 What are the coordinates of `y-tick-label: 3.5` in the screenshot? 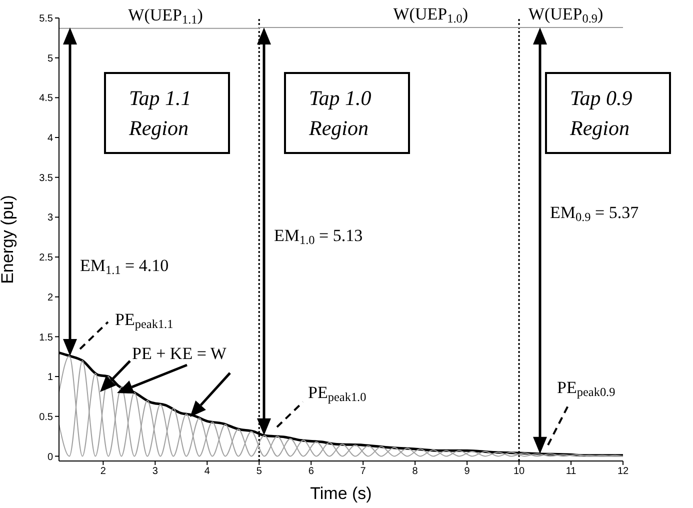 It's located at (46, 178).